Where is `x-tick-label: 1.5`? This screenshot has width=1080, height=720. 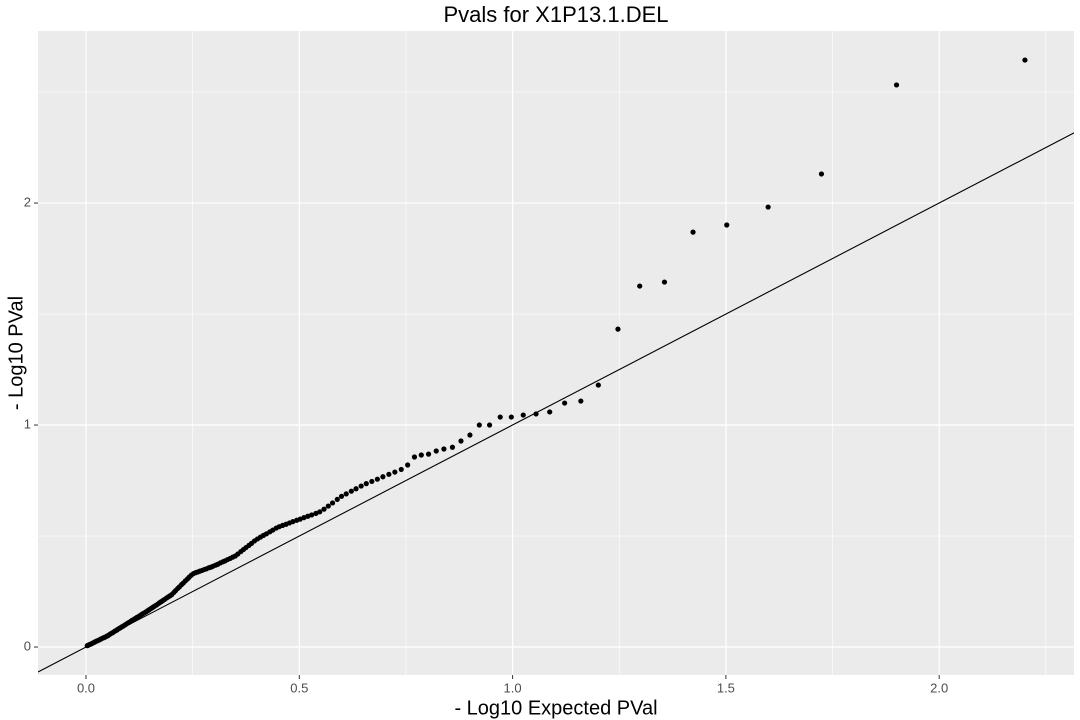
x-tick-label: 1.5 is located at coordinates (726, 687).